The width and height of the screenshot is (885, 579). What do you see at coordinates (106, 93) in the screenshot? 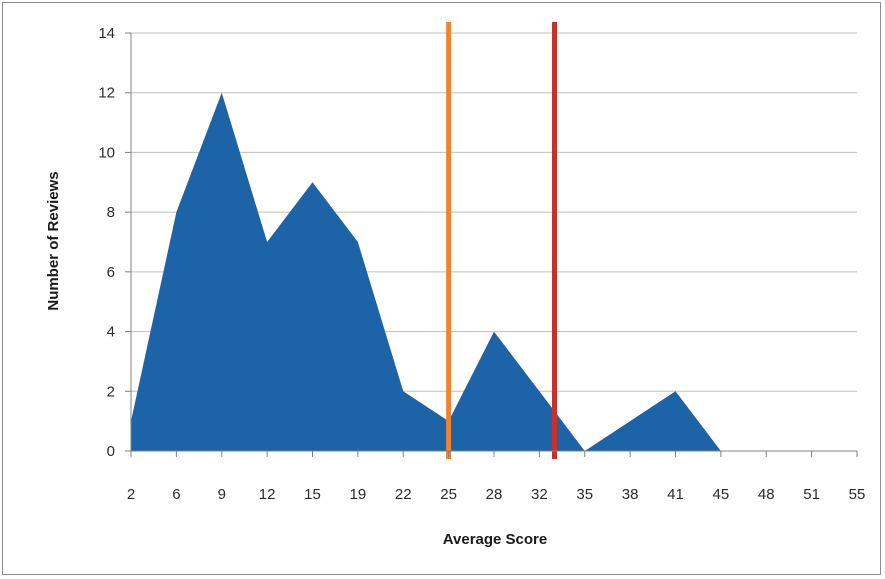
I see `y-tick-label: 12` at bounding box center [106, 93].